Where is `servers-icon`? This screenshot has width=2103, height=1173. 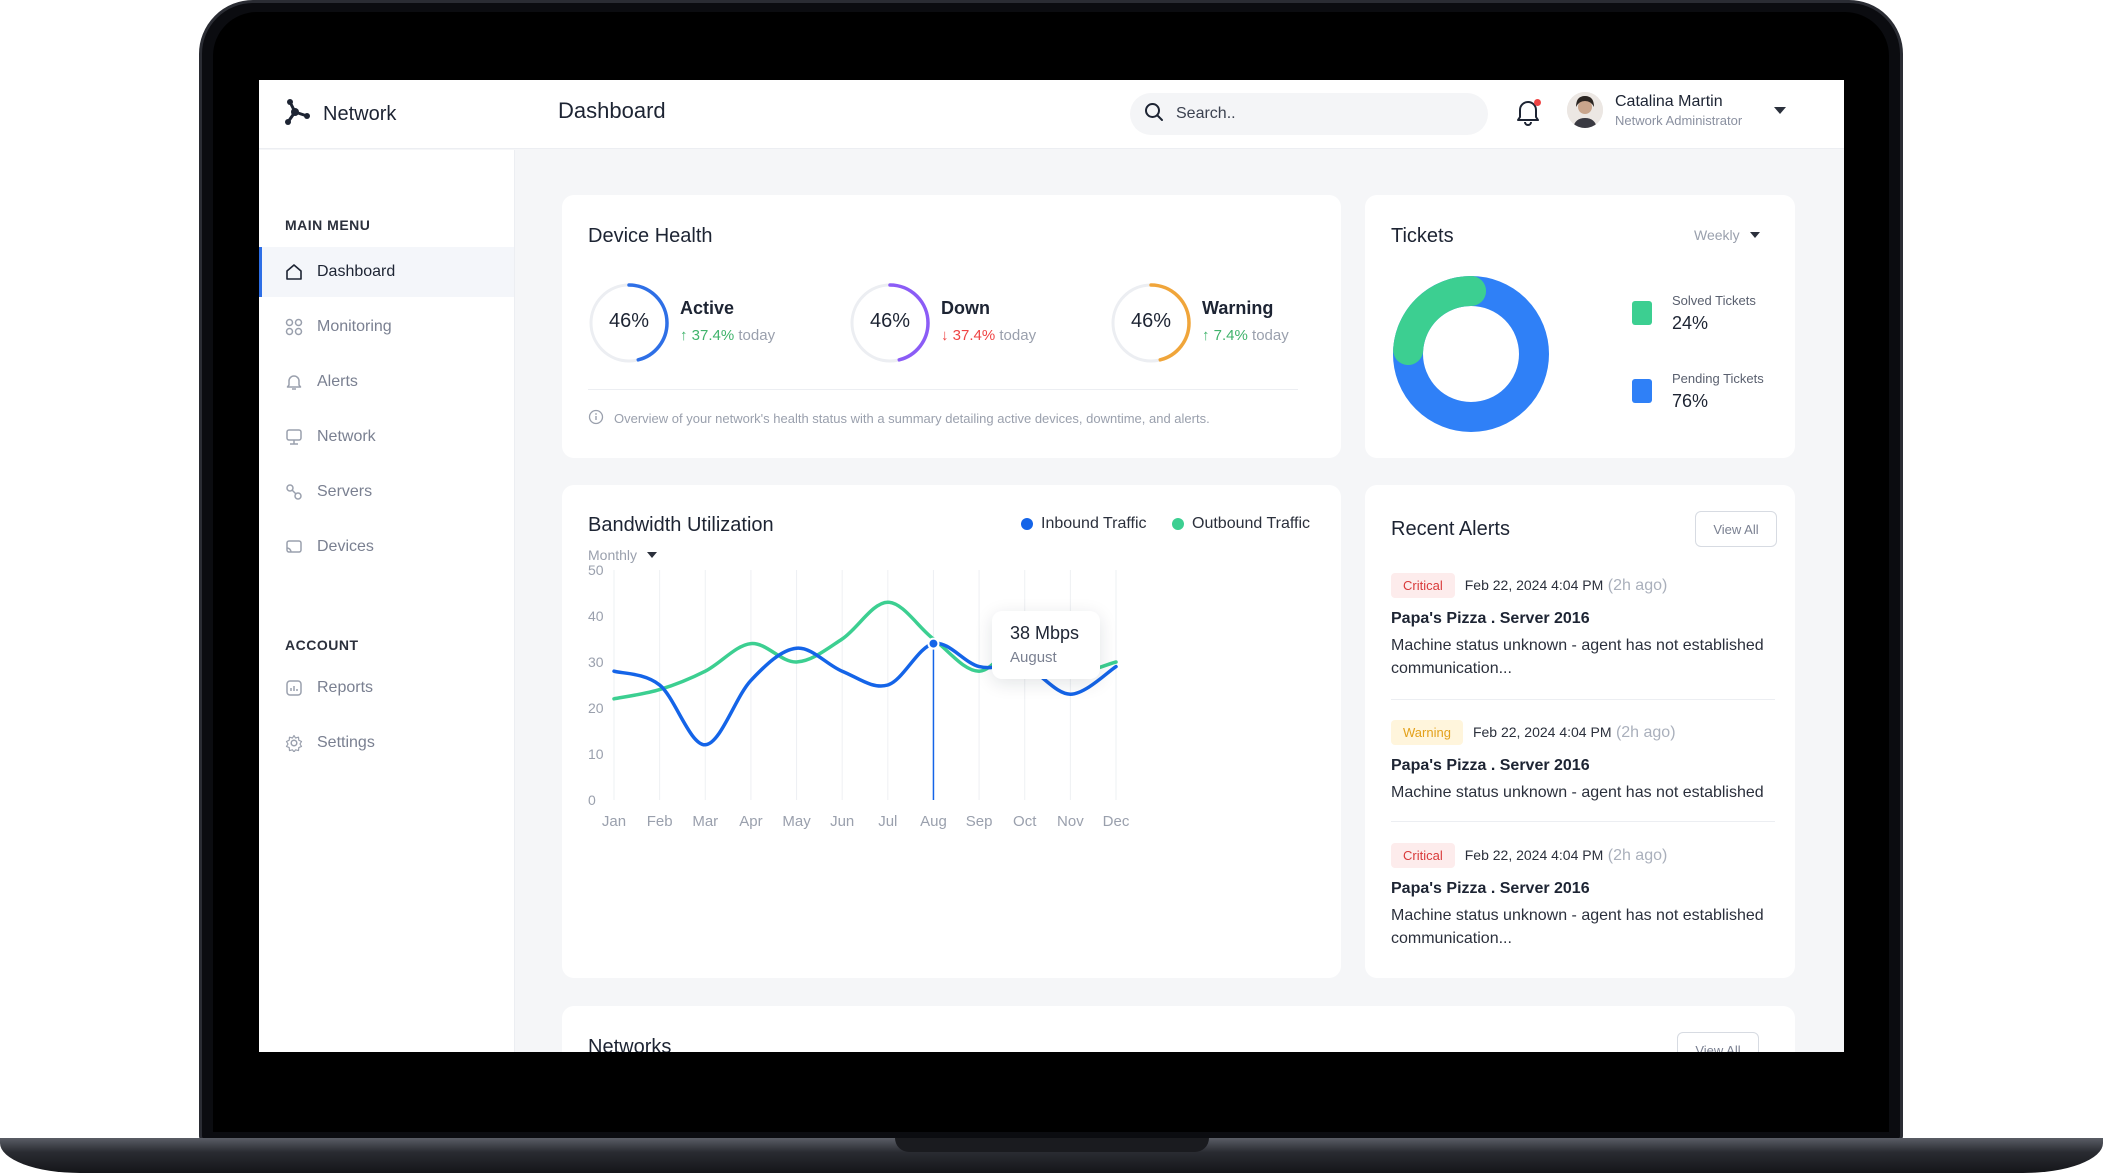
servers-icon is located at coordinates (294, 492).